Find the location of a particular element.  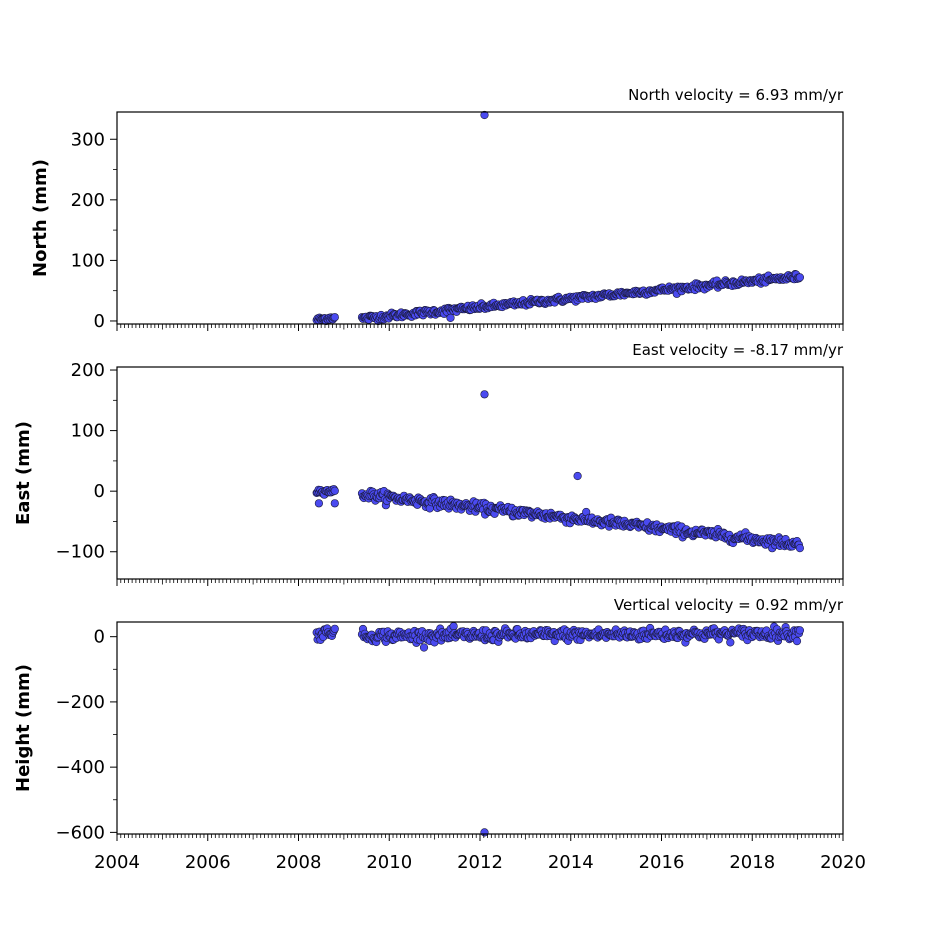

x-tick-label: 2004 is located at coordinates (117, 862).